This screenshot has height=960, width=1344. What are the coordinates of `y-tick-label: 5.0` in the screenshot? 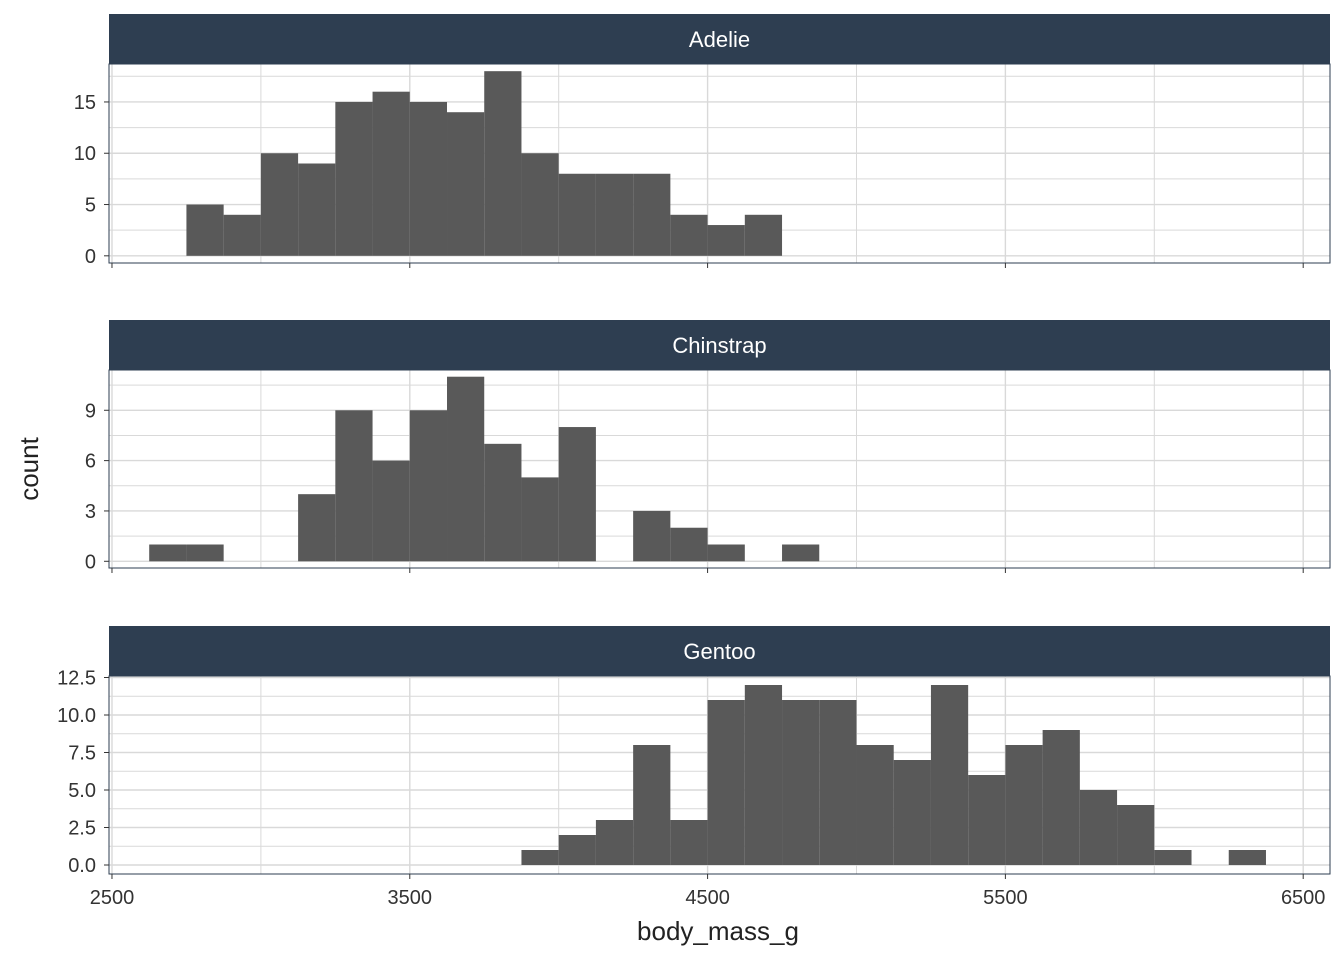 It's located at (82, 791).